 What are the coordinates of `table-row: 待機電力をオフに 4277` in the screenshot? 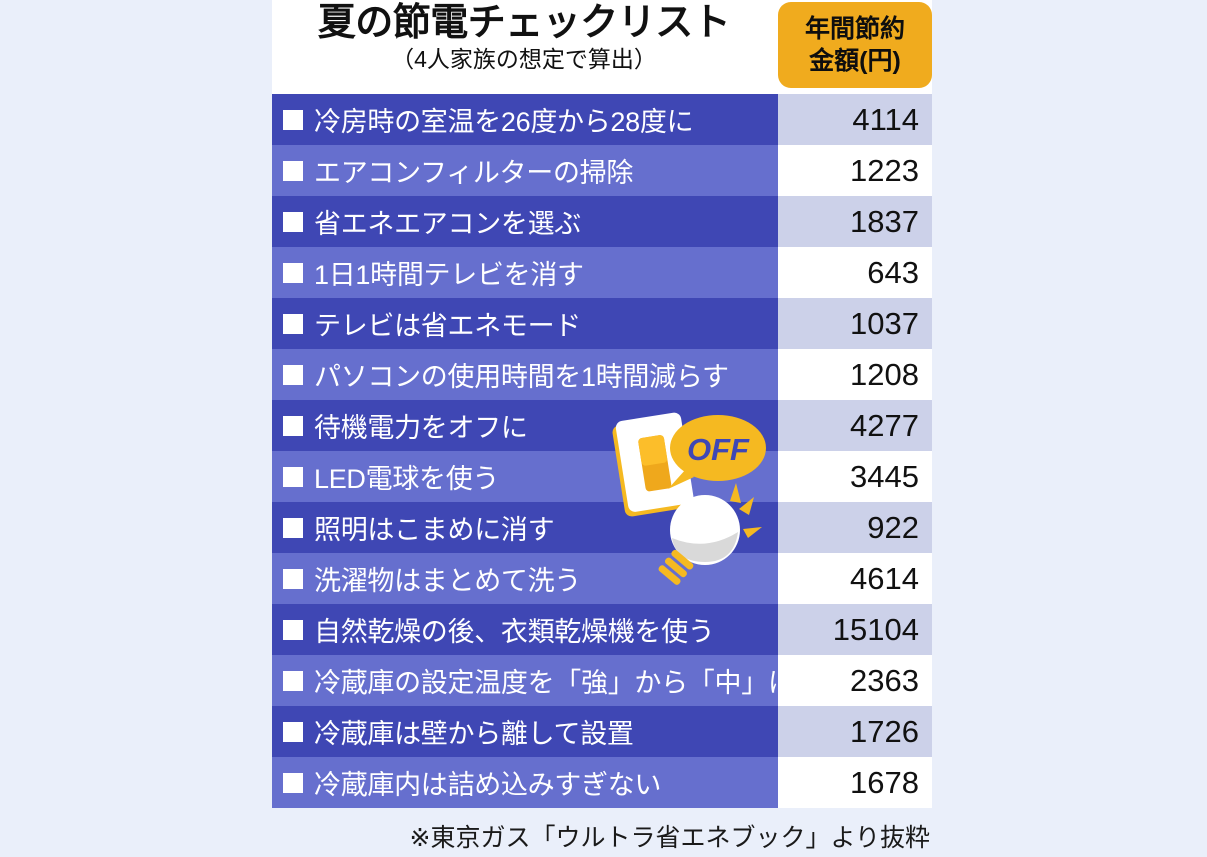 It's located at (602, 425).